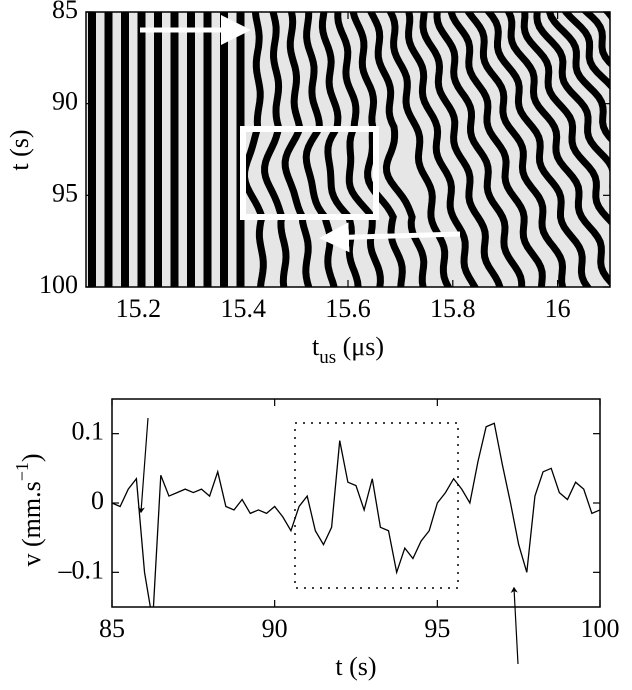 The image size is (632, 690). I want to click on x-axis-label: t (s), so click(355, 666).